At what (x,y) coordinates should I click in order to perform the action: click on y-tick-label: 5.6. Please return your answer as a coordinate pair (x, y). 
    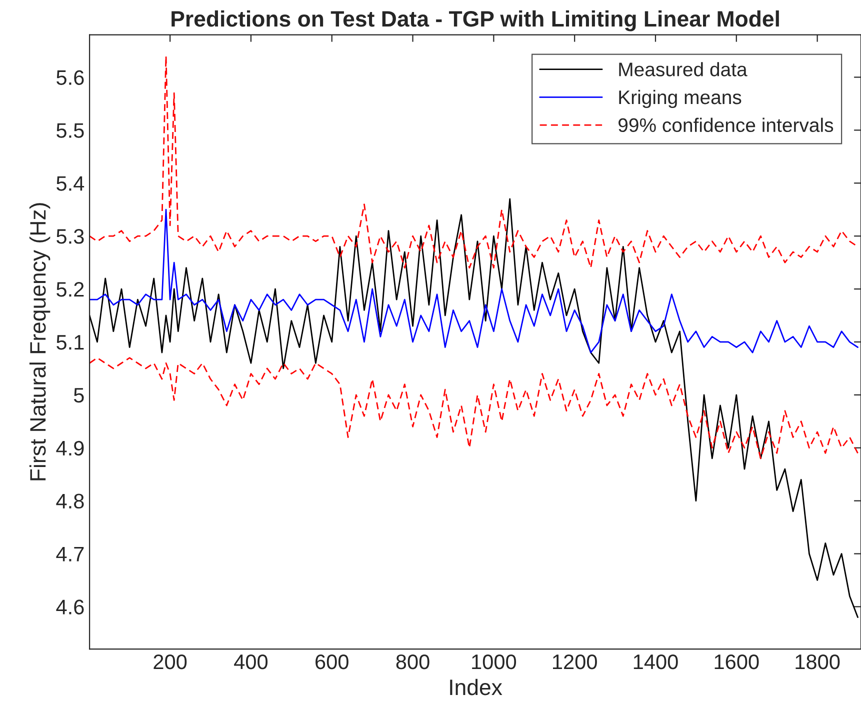
    Looking at the image, I should click on (70, 77).